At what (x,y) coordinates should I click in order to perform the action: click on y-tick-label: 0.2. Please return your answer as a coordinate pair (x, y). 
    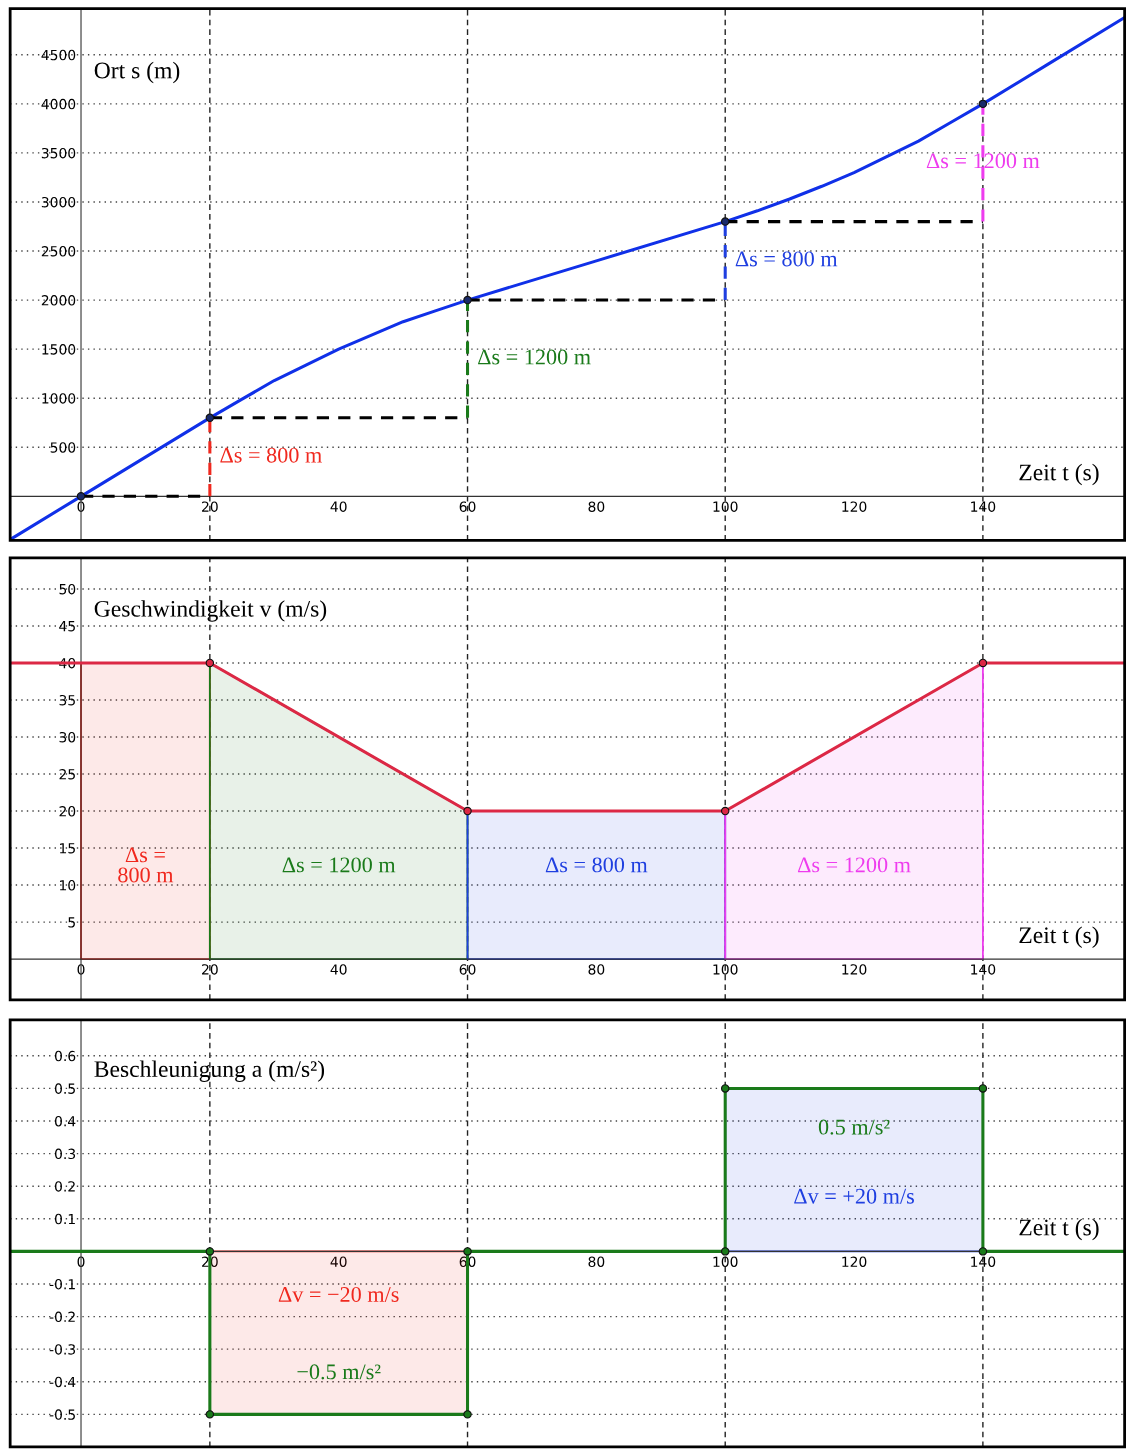
    Looking at the image, I should click on (64, 1186).